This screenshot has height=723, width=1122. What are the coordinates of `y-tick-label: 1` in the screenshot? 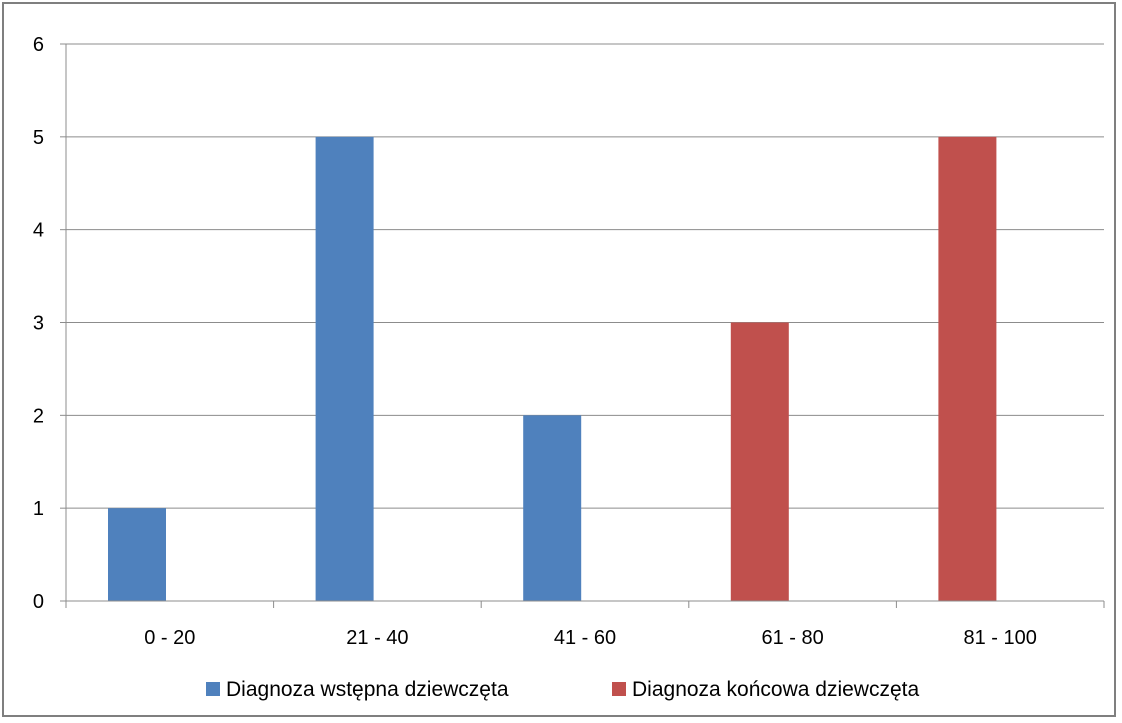 It's located at (38, 509).